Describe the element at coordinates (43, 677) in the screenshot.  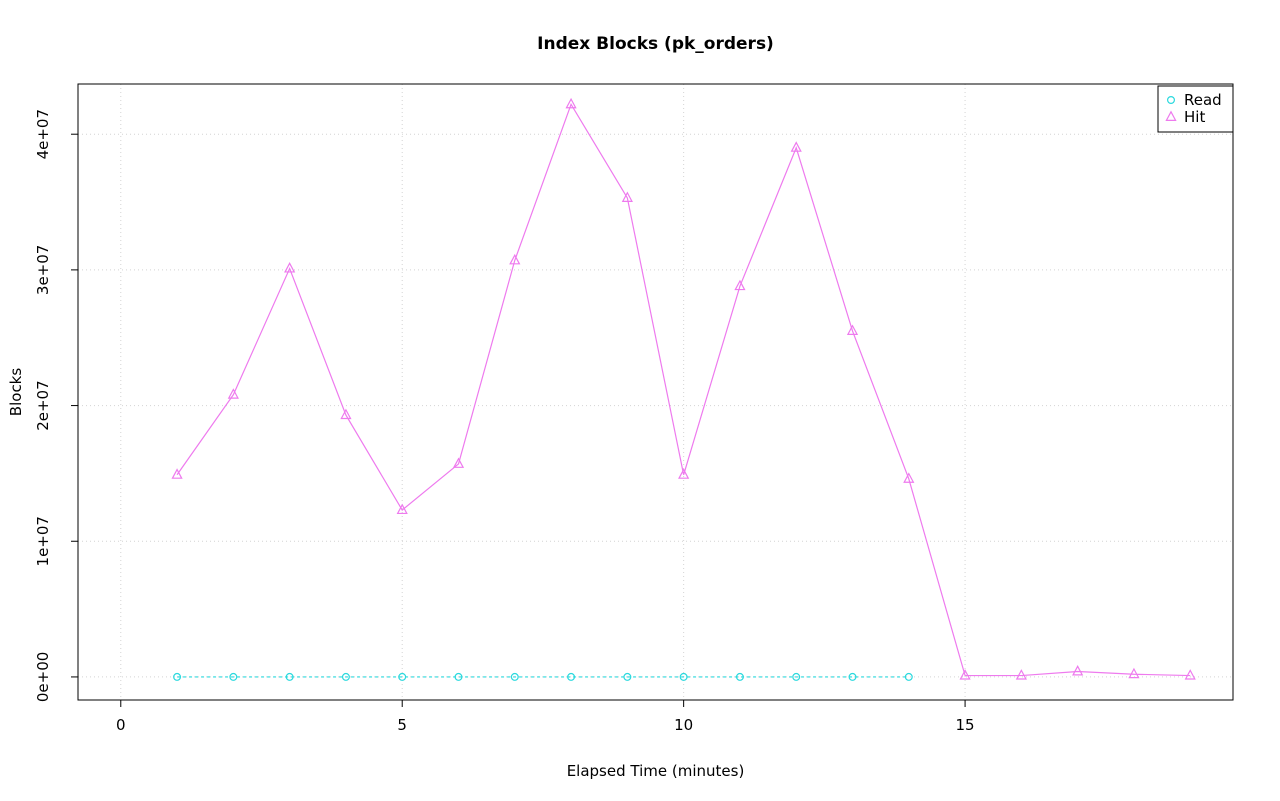
I see `y-axis-tick-label: 0e+00` at that location.